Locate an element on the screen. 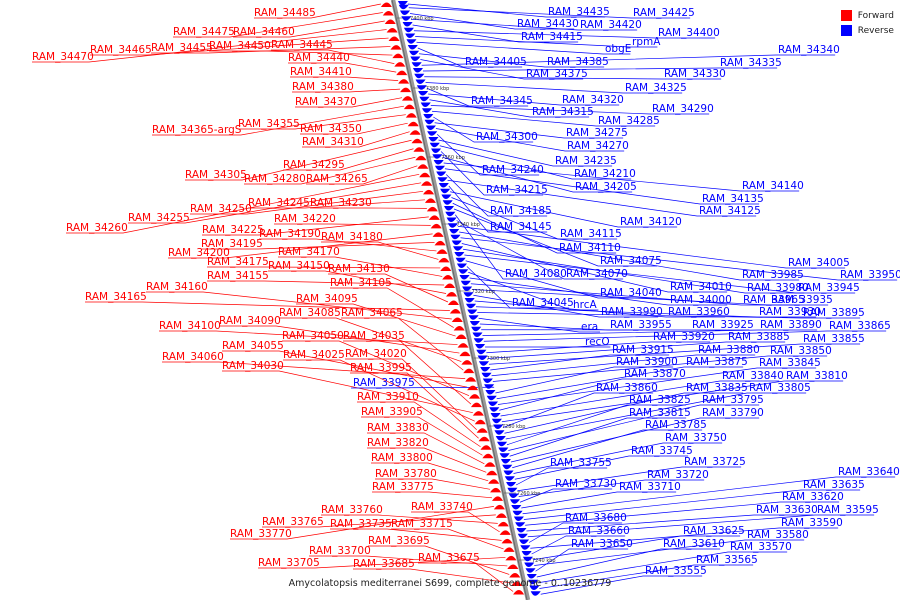  forward-gene-label: RAM_34090 is located at coordinates (250, 321).